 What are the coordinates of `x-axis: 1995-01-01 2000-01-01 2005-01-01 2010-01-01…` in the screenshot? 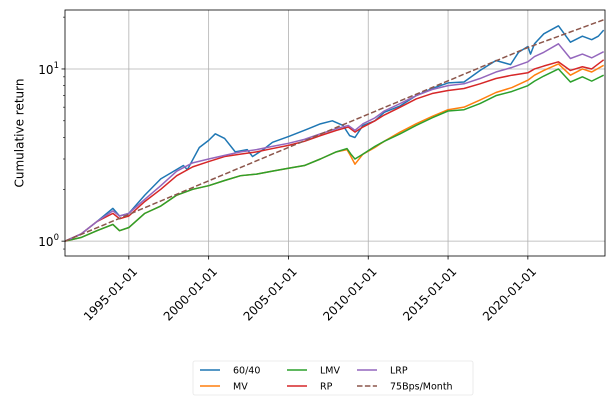 It's located at (310, 290).